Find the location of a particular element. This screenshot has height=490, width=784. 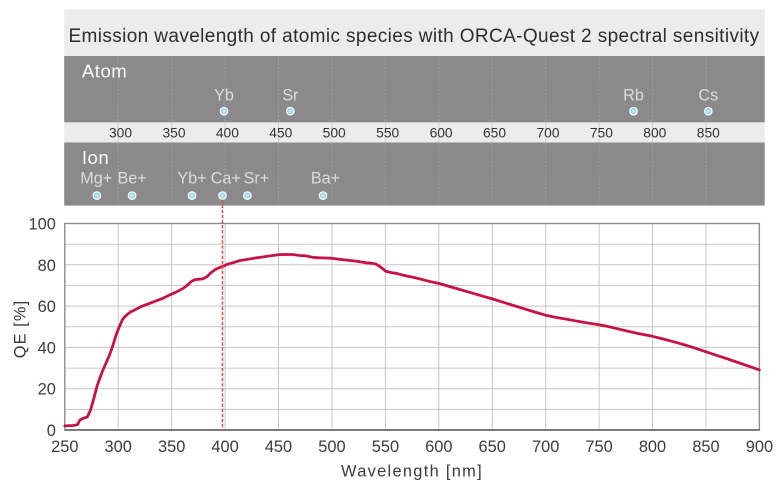

svg-text: 0 is located at coordinates (51, 431).